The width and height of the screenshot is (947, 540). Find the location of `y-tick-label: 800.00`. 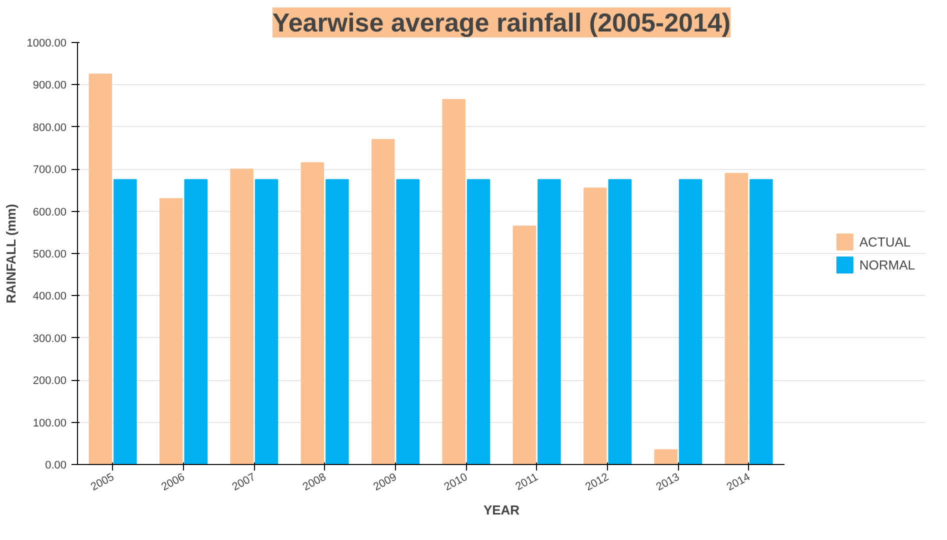

y-tick-label: 800.00 is located at coordinates (49, 128).